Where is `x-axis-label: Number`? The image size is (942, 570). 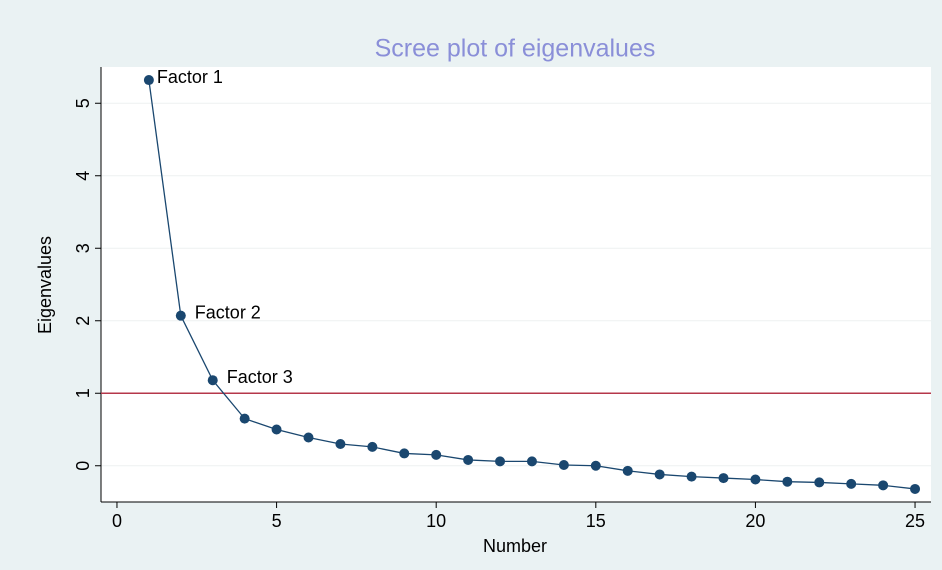 x-axis-label: Number is located at coordinates (515, 546).